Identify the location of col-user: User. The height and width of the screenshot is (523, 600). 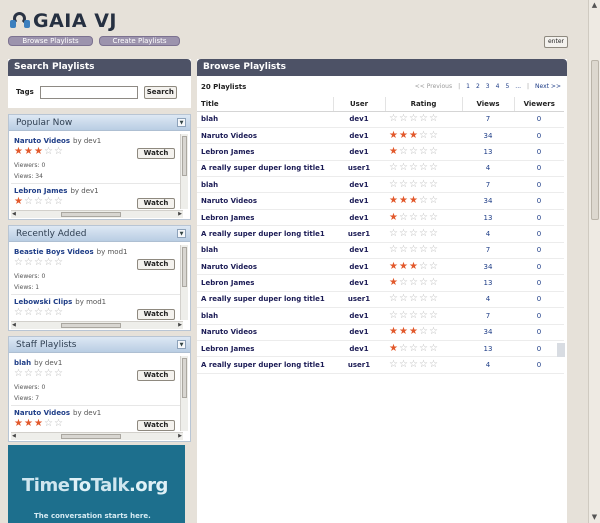
(359, 104).